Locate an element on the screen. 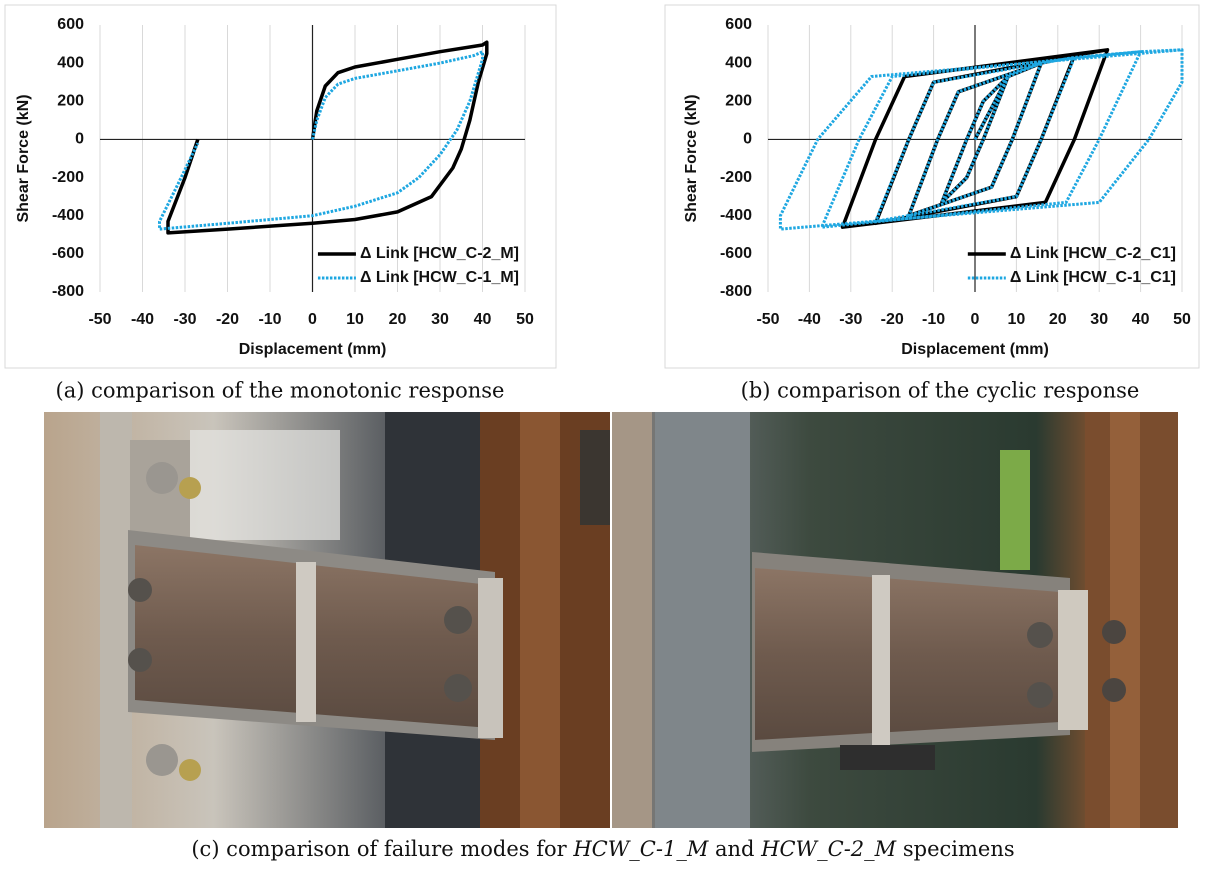 The image size is (1206, 869). caption-part: and is located at coordinates (734, 849).